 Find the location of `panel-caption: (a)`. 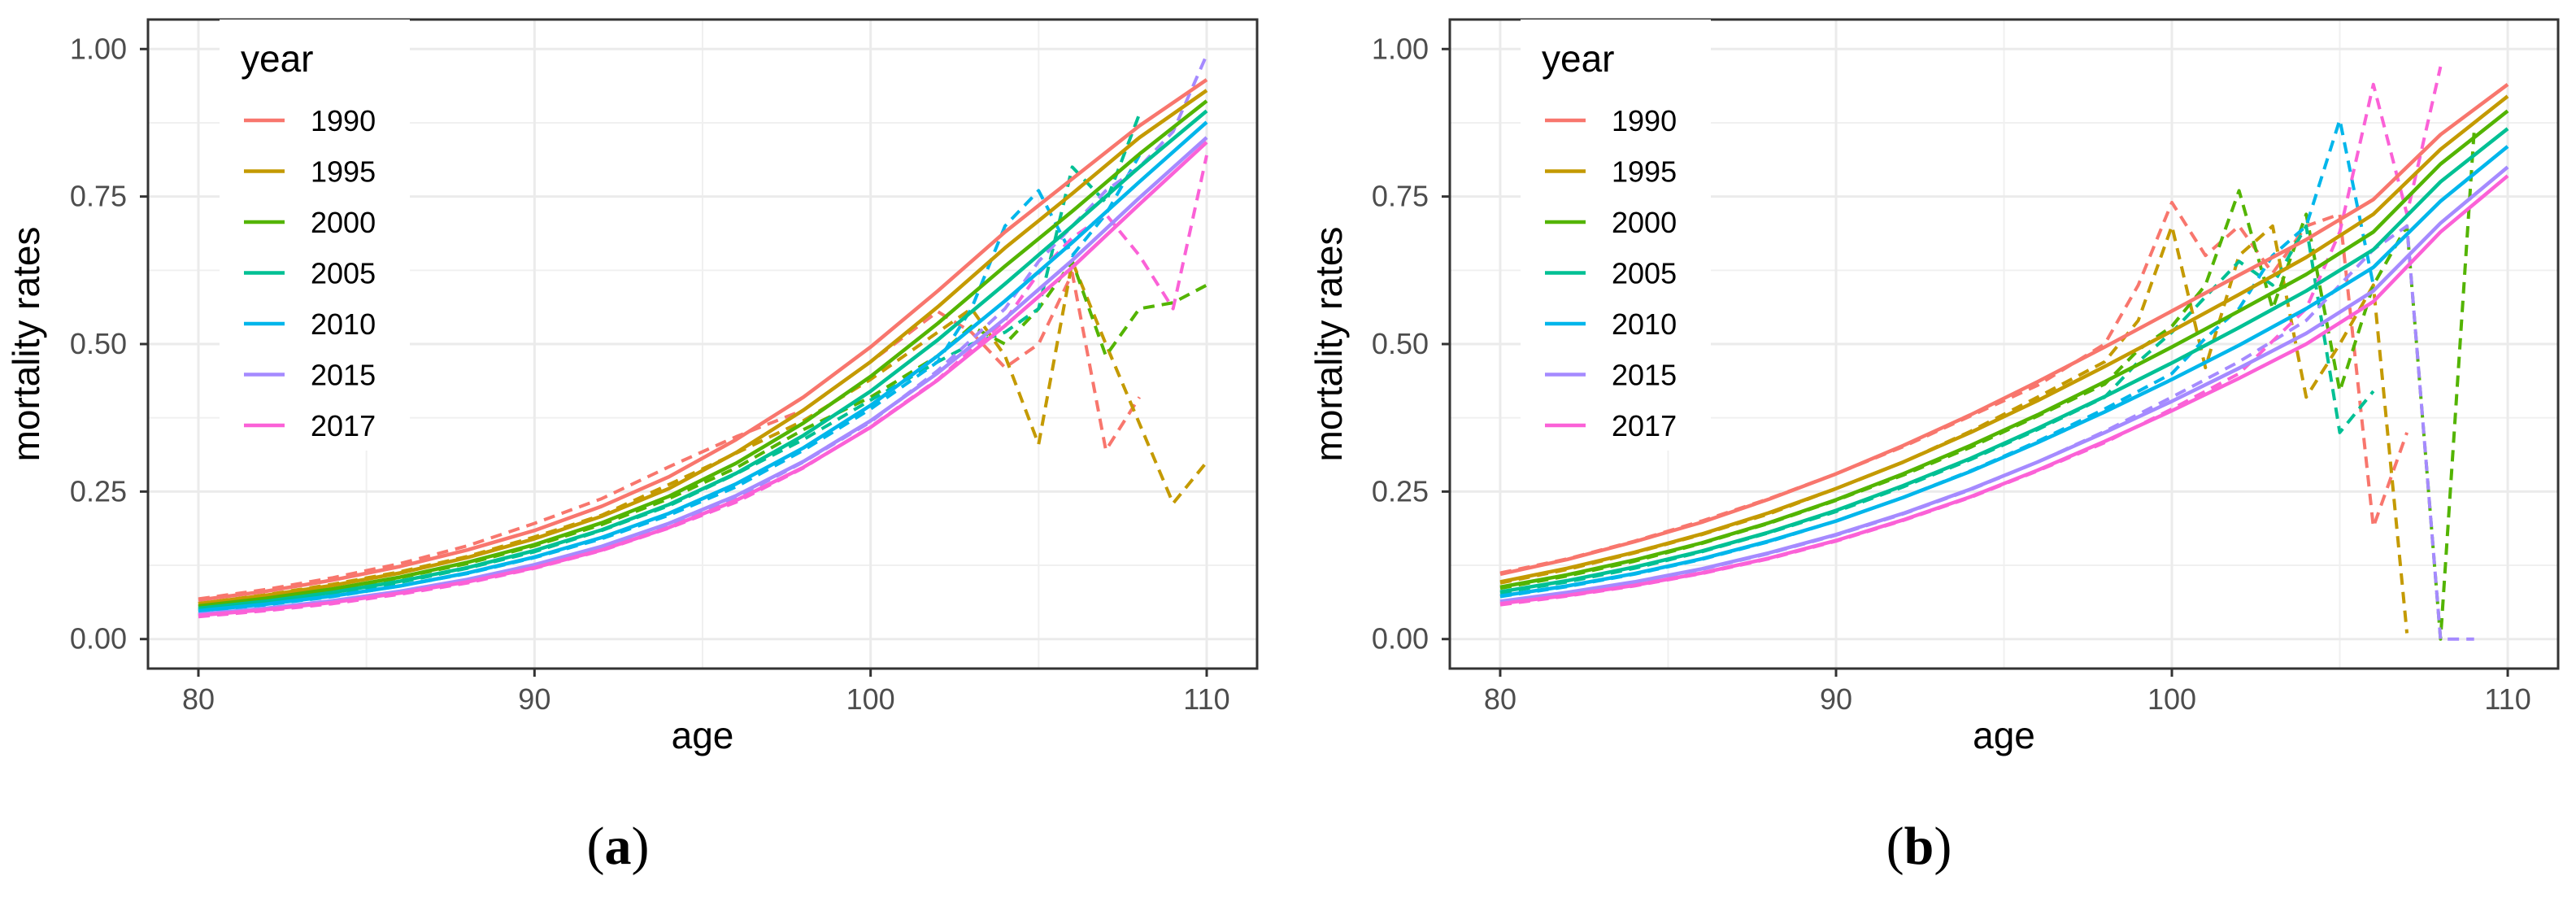

panel-caption: (a) is located at coordinates (619, 846).